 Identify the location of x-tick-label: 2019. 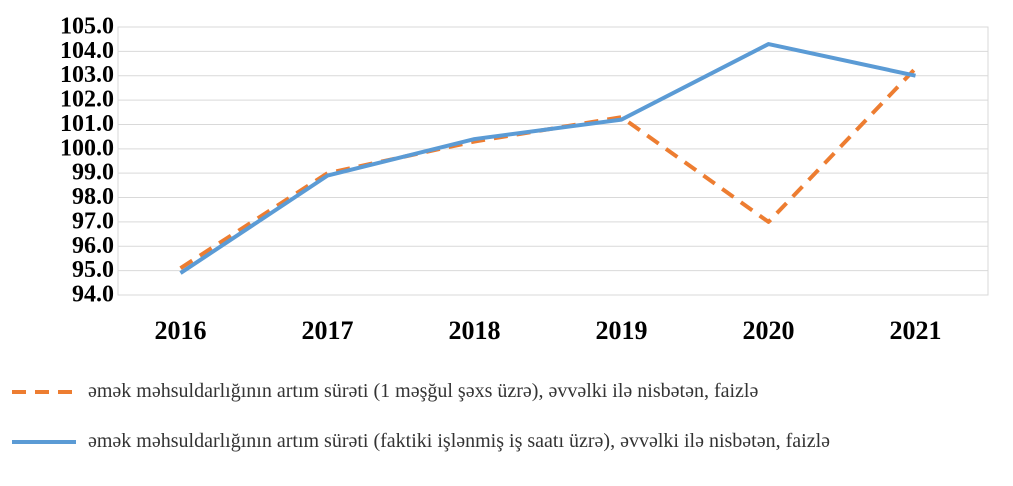
(622, 330).